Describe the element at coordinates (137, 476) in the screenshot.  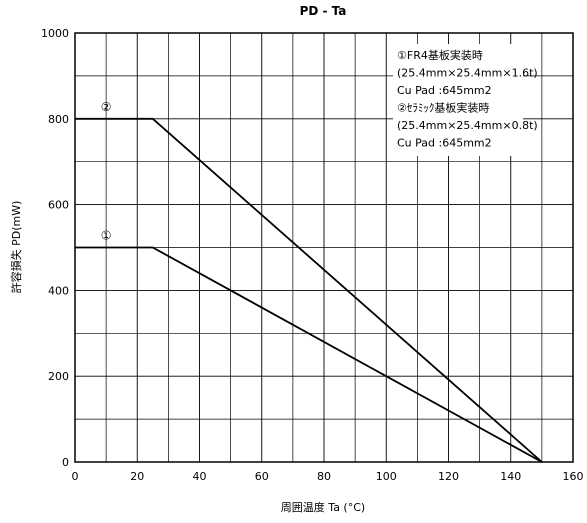
I see `x-tick-label: 20` at that location.